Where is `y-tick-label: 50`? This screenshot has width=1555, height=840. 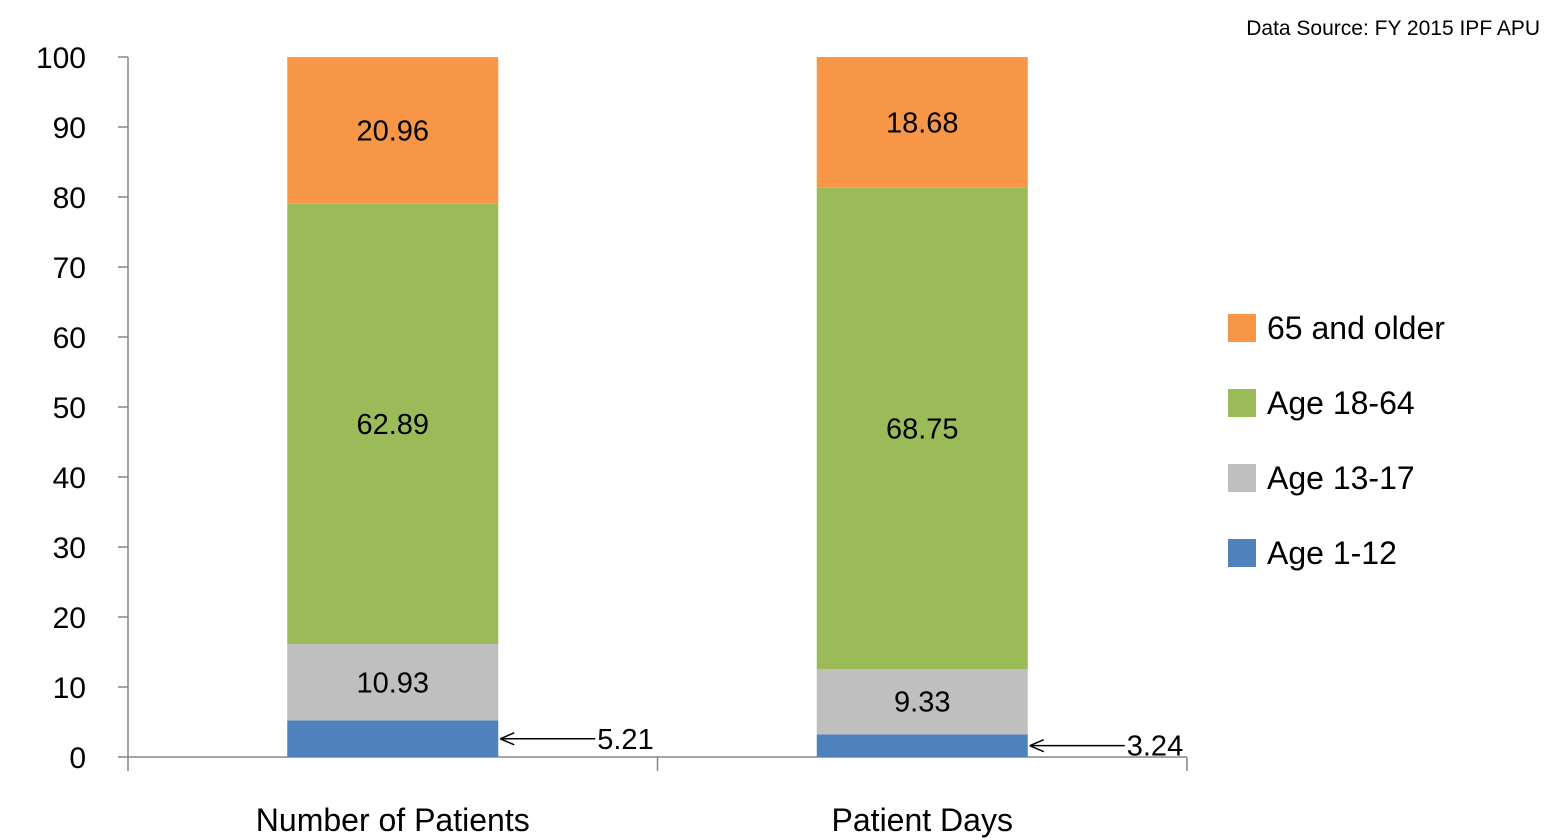
y-tick-label: 50 is located at coordinates (69, 408).